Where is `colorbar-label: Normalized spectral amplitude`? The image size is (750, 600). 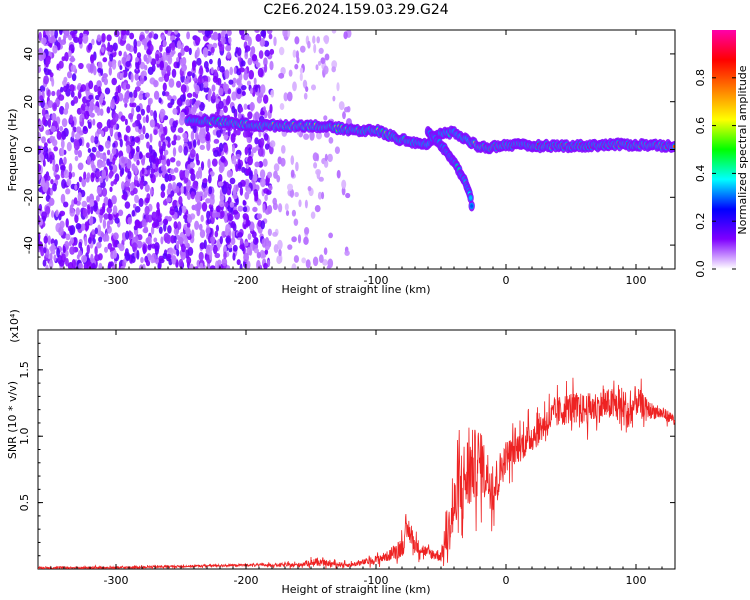
colorbar-label: Normalized spectral amplitude is located at coordinates (742, 149).